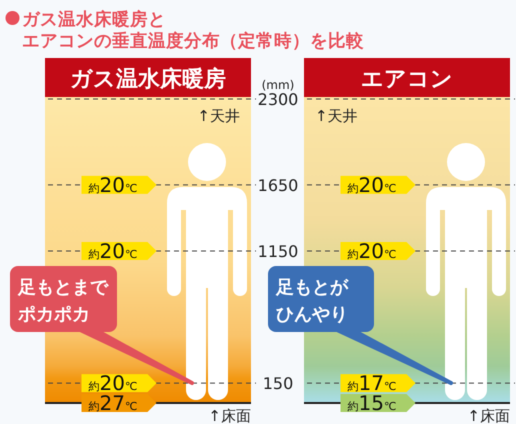 Image resolution: width=516 pixels, height=424 pixels. What do you see at coordinates (278, 185) in the screenshot?
I see `y-tick-label: 1650` at bounding box center [278, 185].